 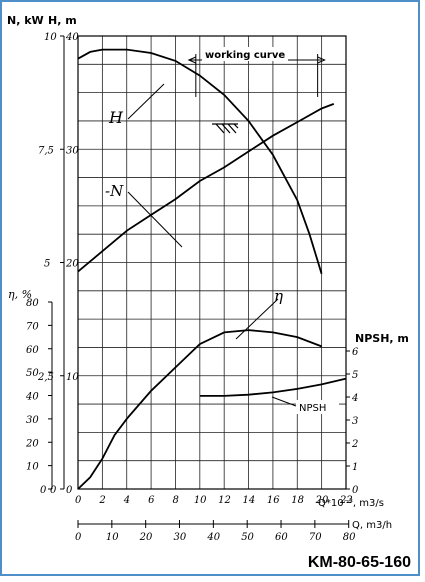 I want to click on q-ls-tick-label: 8, so click(x=175, y=500).